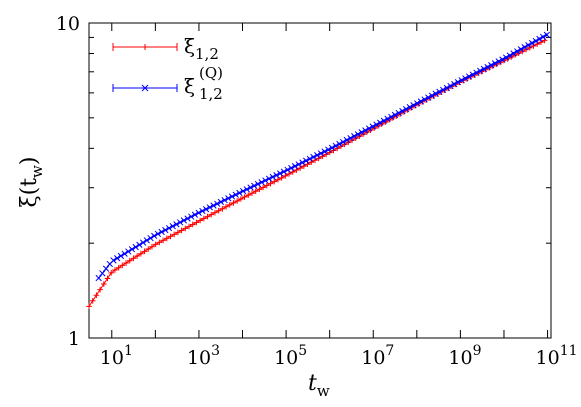  What do you see at coordinates (37, 171) in the screenshot?
I see `y-axis-label-sub: w` at bounding box center [37, 171].